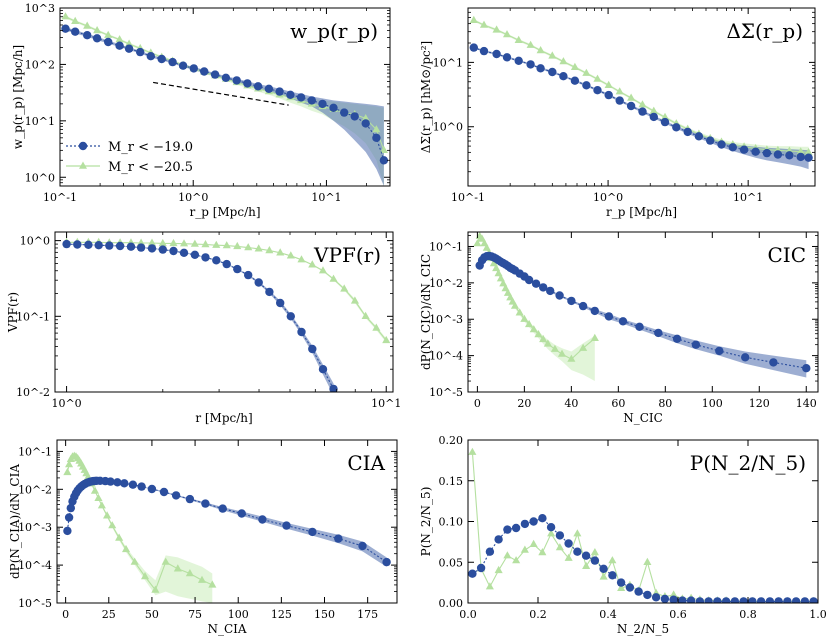  What do you see at coordinates (759, 403) in the screenshot?
I see `cic-xtick-label-6: 120` at bounding box center [759, 403].